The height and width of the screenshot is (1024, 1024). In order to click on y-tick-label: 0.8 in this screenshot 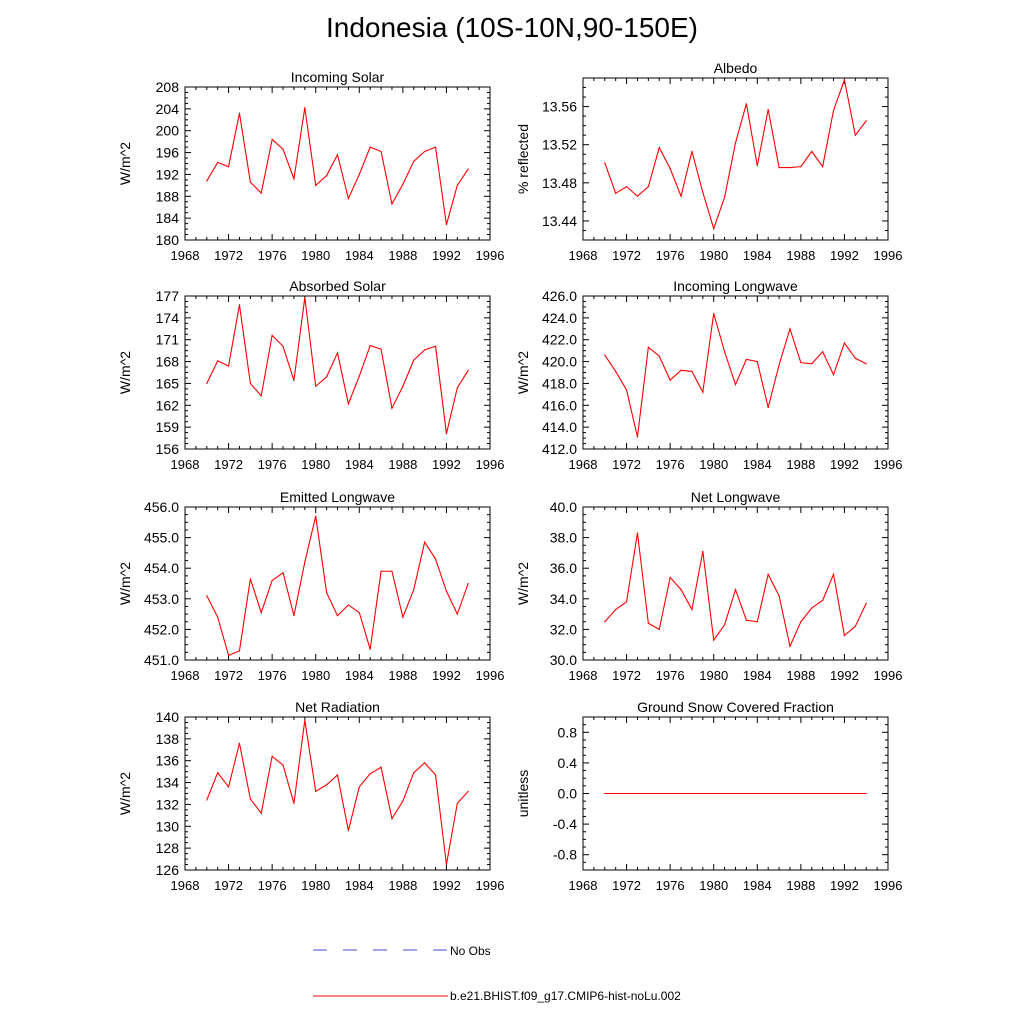, I will do `click(568, 732)`.